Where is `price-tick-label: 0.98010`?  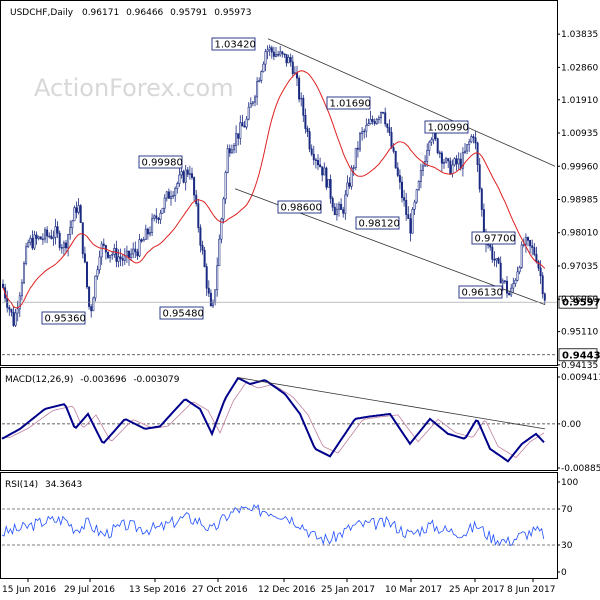
price-tick-label: 0.98010 is located at coordinates (579, 234).